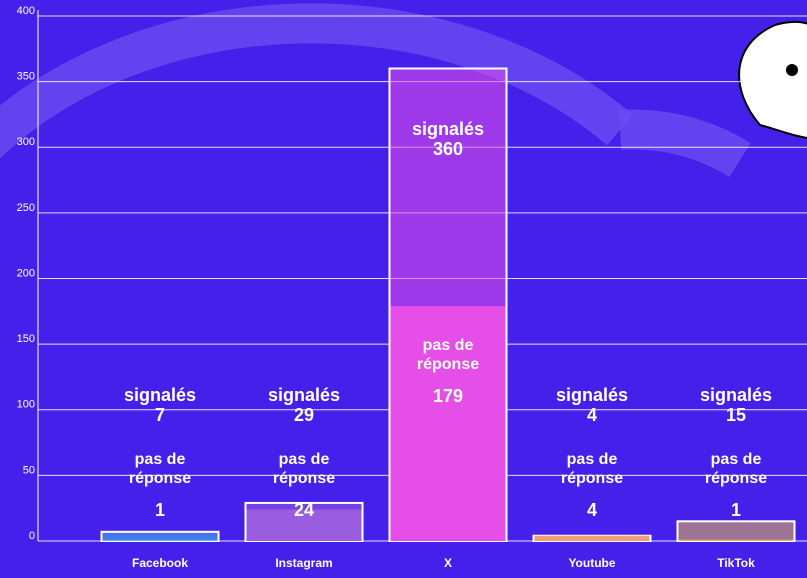 The image size is (807, 578). What do you see at coordinates (792, 70) in the screenshot?
I see `decor-eye` at bounding box center [792, 70].